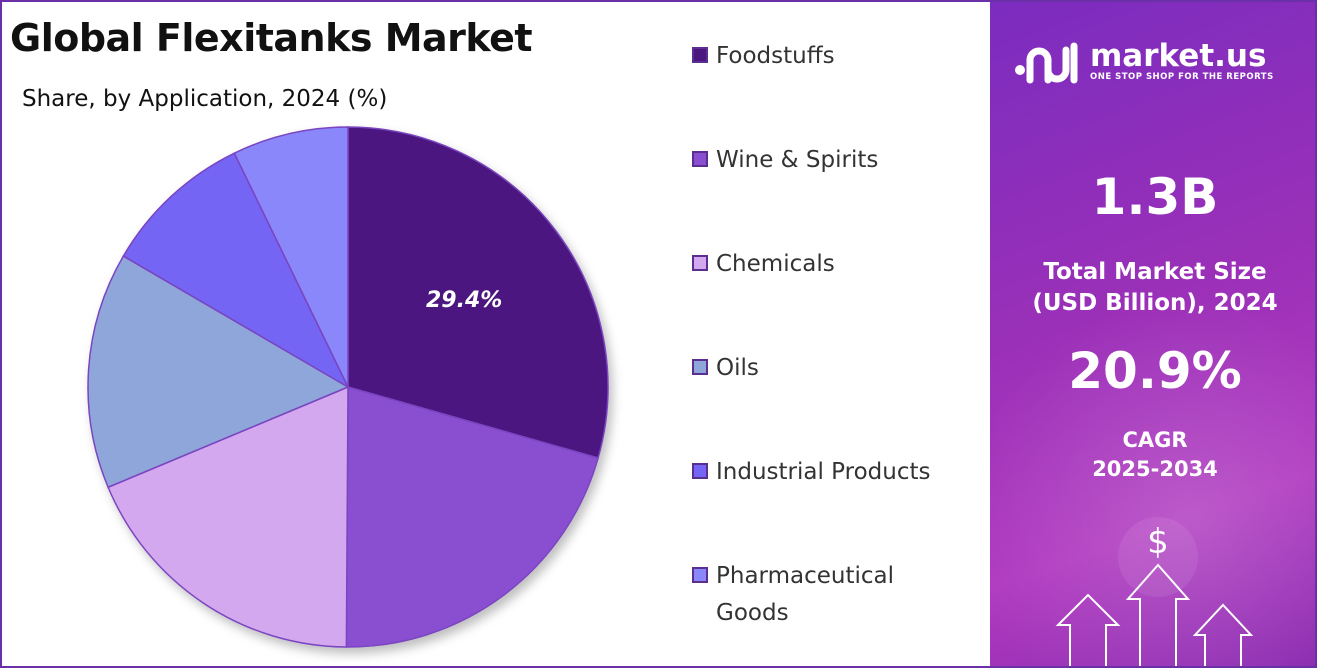 The height and width of the screenshot is (668, 1317). What do you see at coordinates (1046, 63) in the screenshot?
I see `market-us-logo-icon` at bounding box center [1046, 63].